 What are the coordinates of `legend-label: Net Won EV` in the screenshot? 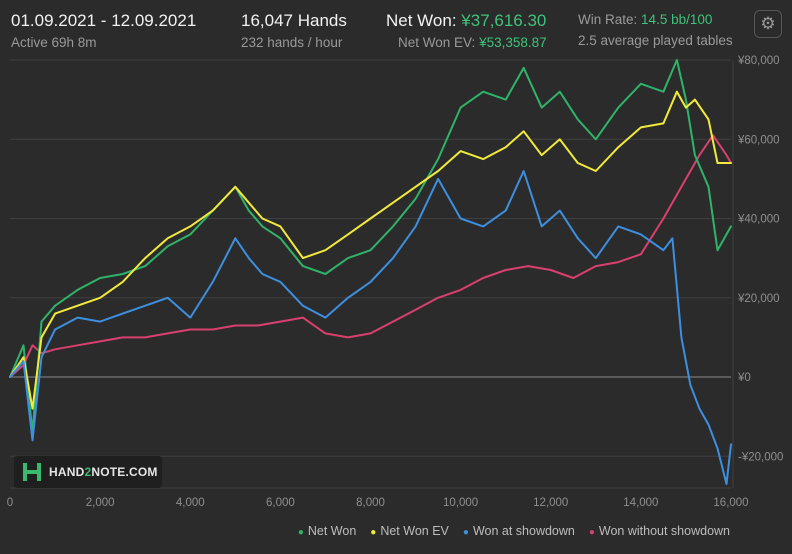 It's located at (414, 531).